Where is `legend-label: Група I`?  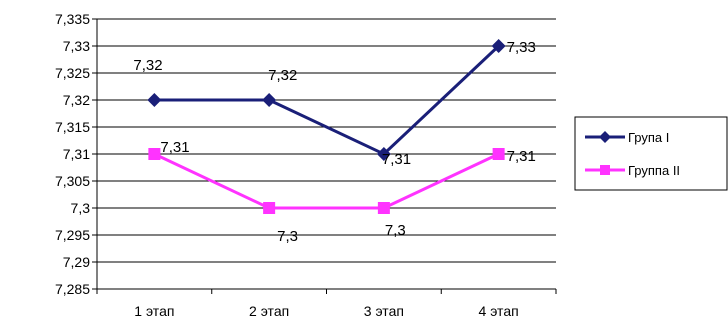
legend-label: Група I is located at coordinates (648, 137).